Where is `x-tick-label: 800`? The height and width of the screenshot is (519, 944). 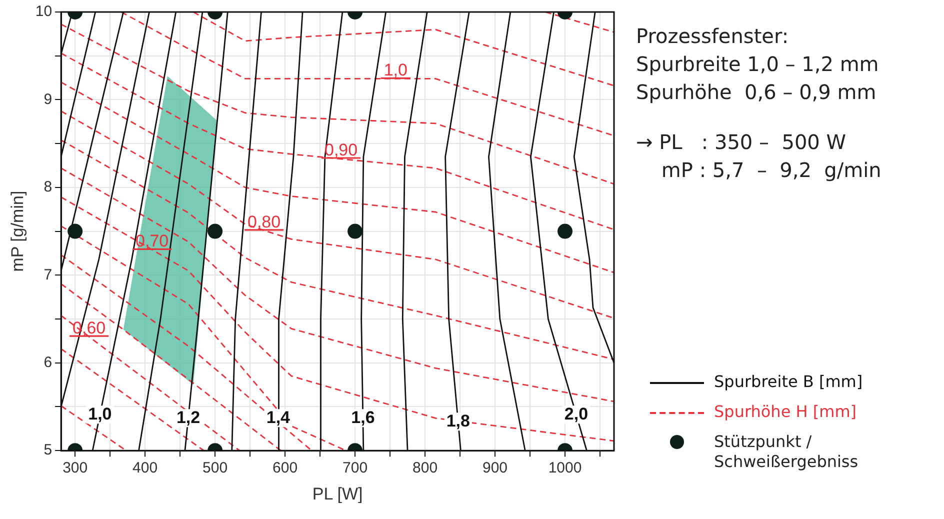
x-tick-label: 800 is located at coordinates (425, 468).